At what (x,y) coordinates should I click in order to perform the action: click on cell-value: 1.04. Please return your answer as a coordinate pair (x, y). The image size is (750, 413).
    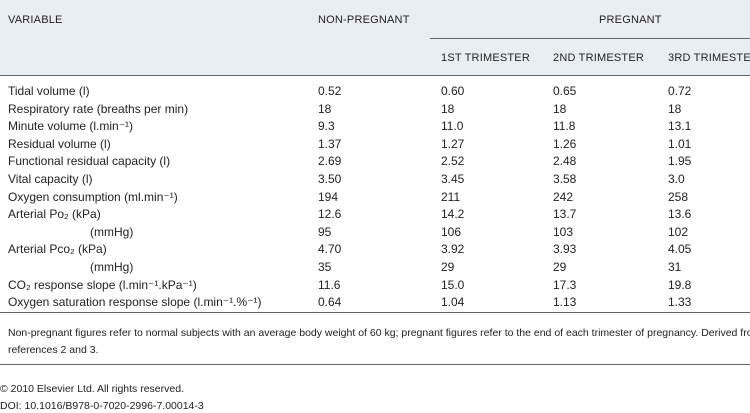
    Looking at the image, I should click on (453, 302).